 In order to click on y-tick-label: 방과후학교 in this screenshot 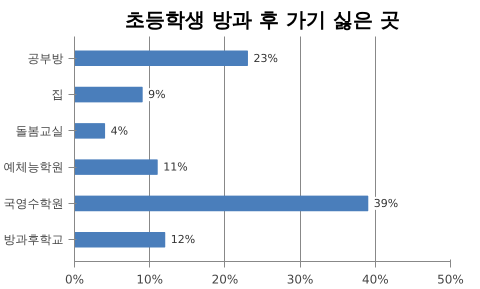, I will do `click(34, 239)`.